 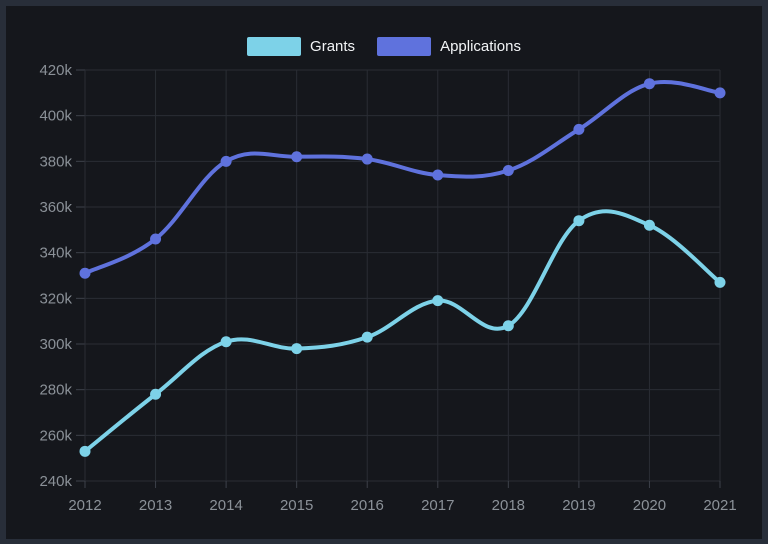 I want to click on legend-swatch-grants, so click(x=274, y=46).